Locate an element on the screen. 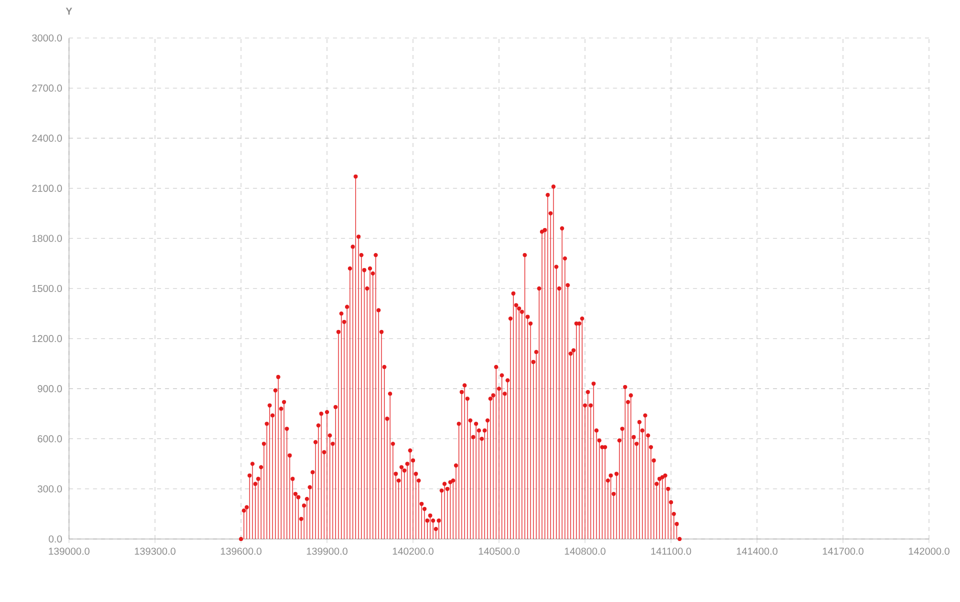 Image resolution: width=960 pixels, height=602 pixels. x-tick-label: 139900.0 is located at coordinates (327, 551).